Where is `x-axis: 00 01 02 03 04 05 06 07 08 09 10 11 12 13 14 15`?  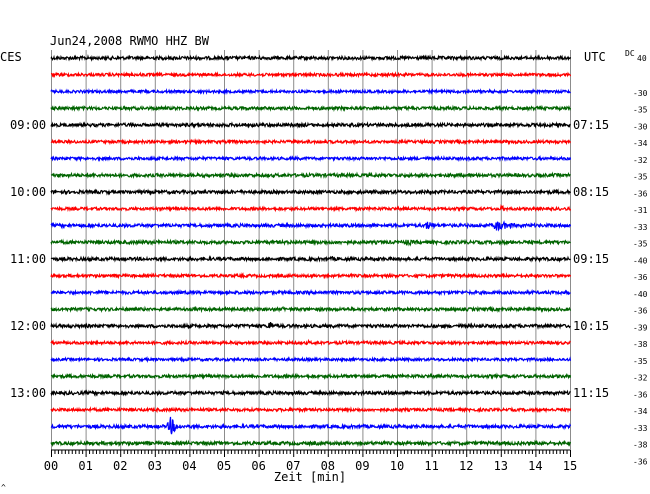 x-axis: 00 01 02 03 04 05 06 07 08 09 10 11 12 13 14 15 is located at coordinates (310, 461).